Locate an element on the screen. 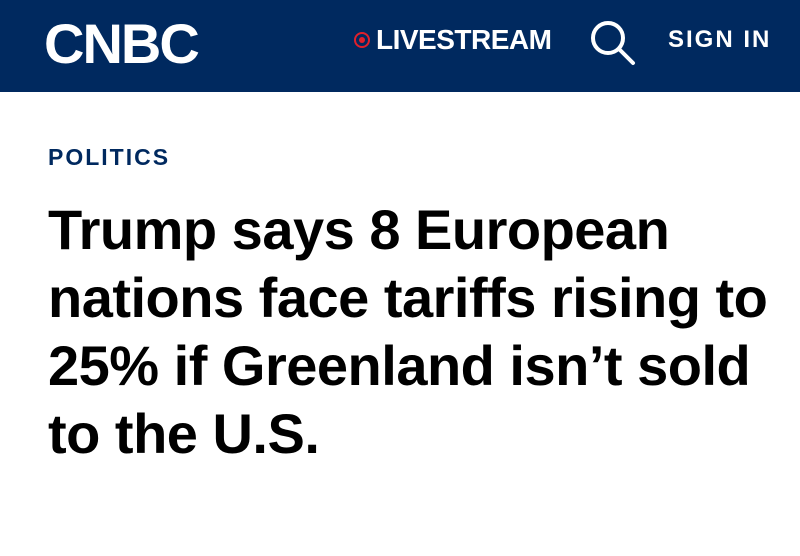 Image resolution: width=800 pixels, height=556 pixels. section-label: POLITICS is located at coordinates (109, 157).